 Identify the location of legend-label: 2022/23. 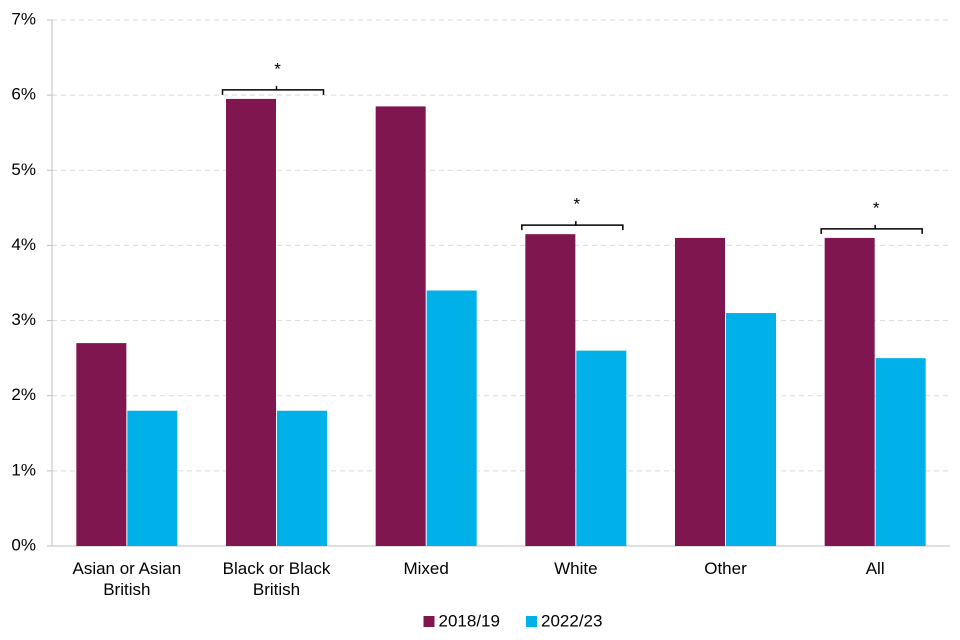
(571, 620).